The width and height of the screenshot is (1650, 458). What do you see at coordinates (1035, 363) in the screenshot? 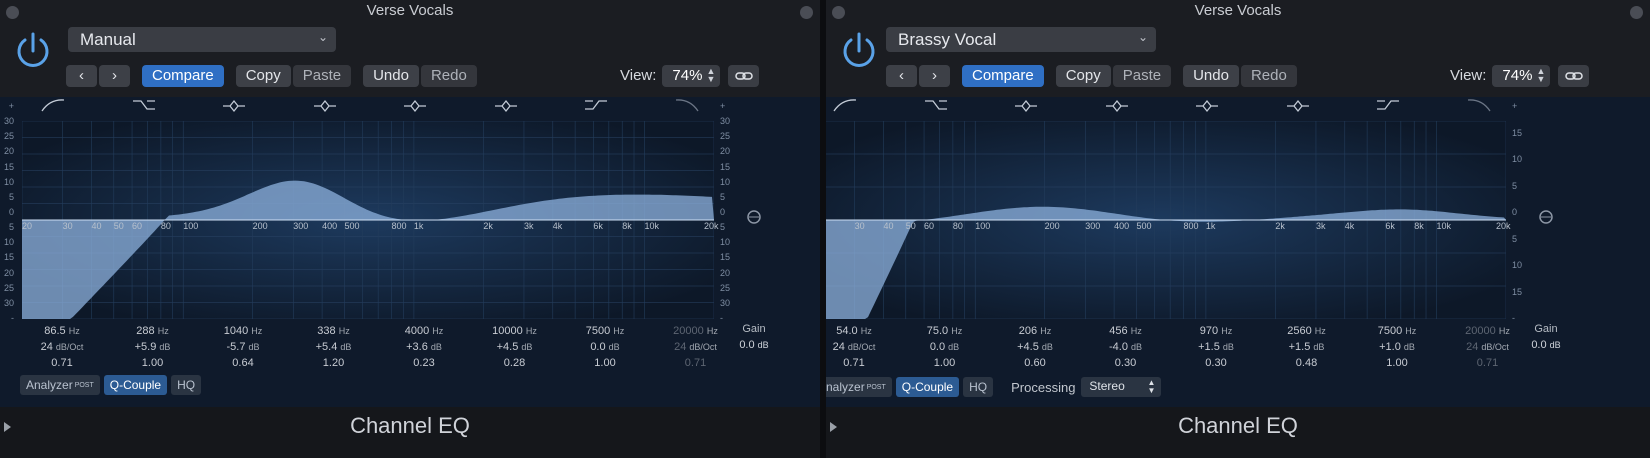
I see `band-q: 0.60` at bounding box center [1035, 363].